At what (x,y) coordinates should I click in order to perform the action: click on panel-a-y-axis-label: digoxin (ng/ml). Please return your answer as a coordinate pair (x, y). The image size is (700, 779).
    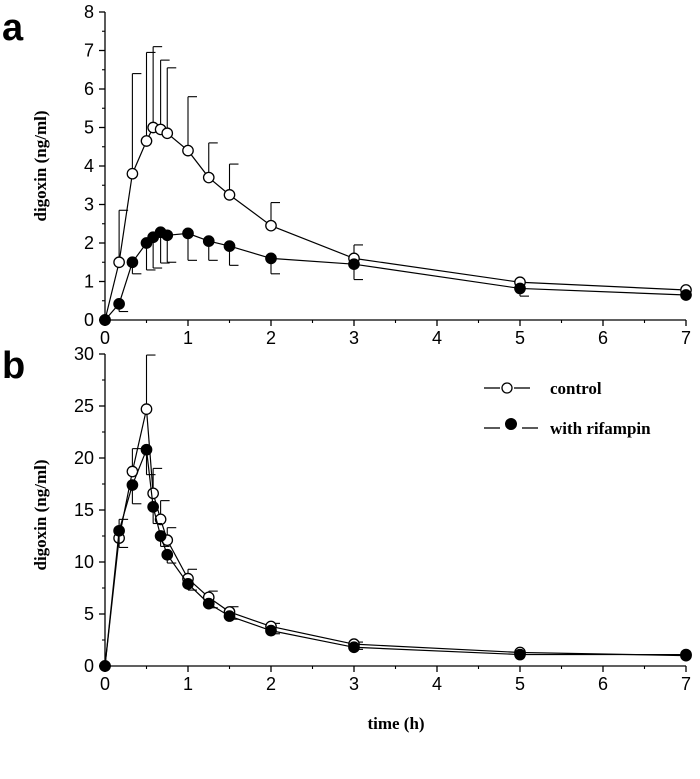
    Looking at the image, I should click on (40, 166).